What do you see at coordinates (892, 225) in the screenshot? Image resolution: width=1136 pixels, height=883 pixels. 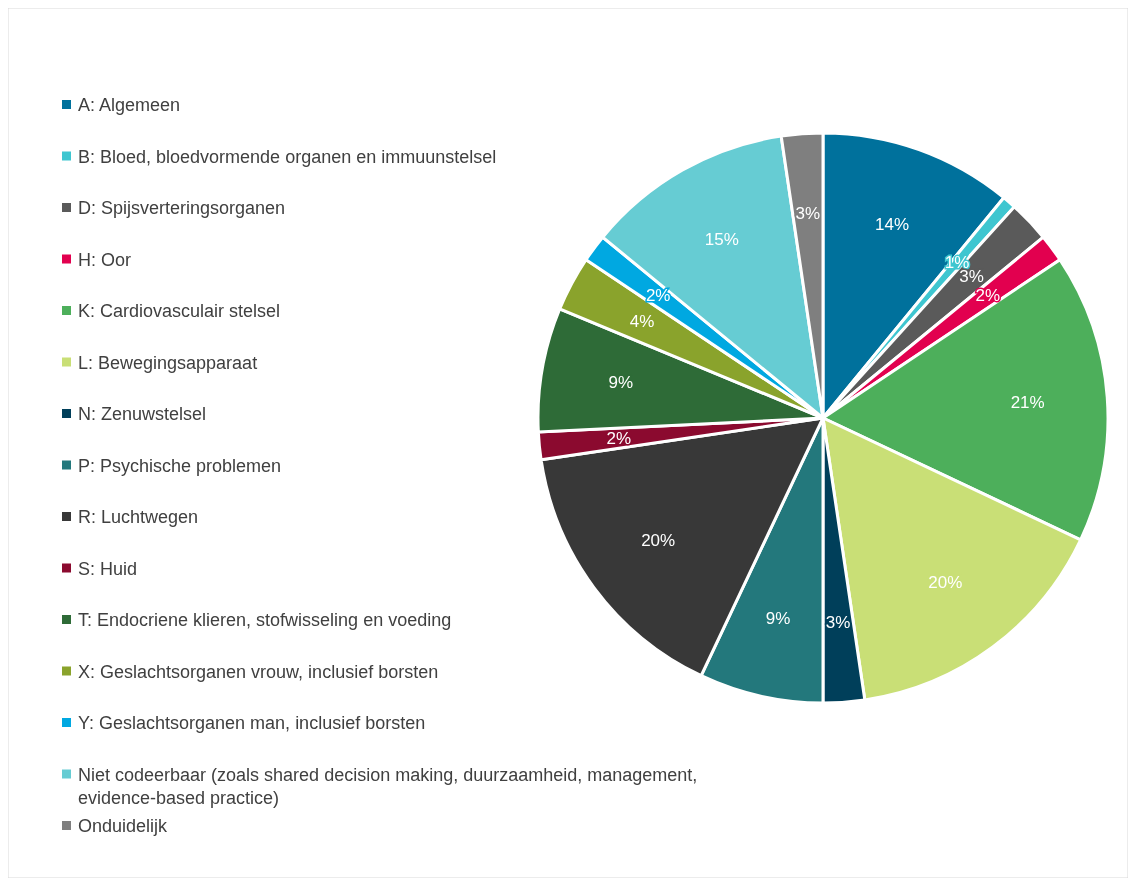 I see `data-label: 14%` at bounding box center [892, 225].